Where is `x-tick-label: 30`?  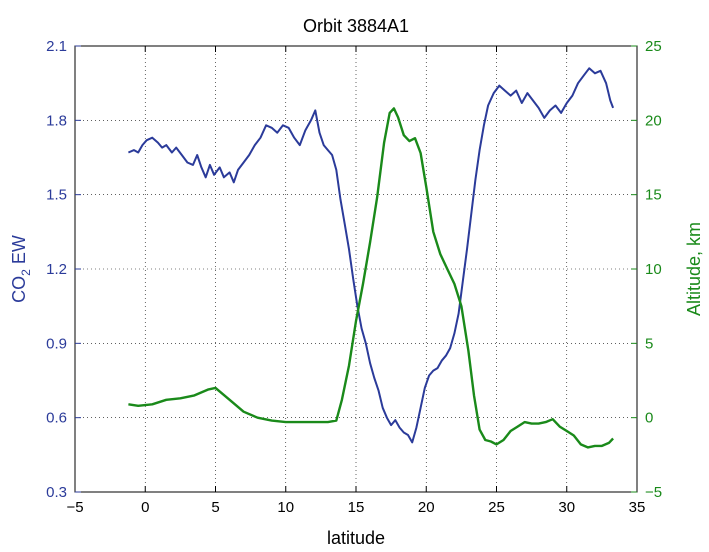
x-tick-label: 30 is located at coordinates (566, 507).